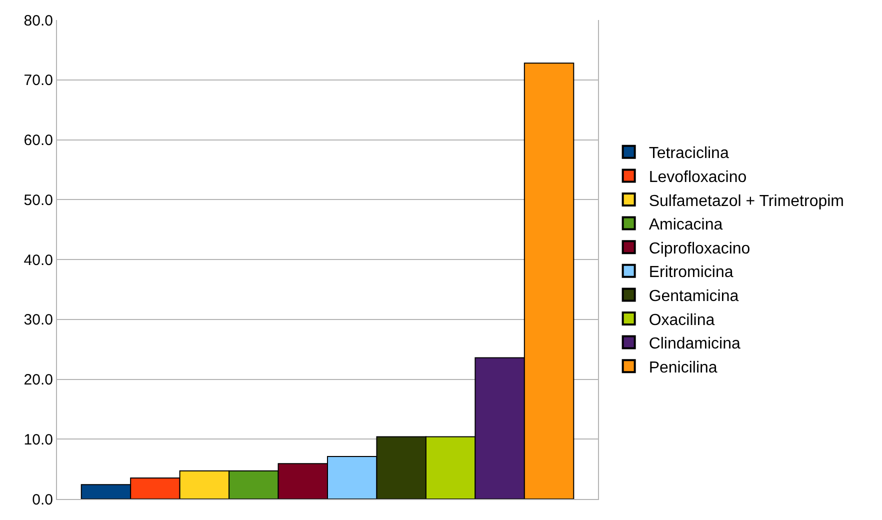 The image size is (882, 520). What do you see at coordinates (38, 380) in the screenshot?
I see `y-tick-label: 20.0` at bounding box center [38, 380].